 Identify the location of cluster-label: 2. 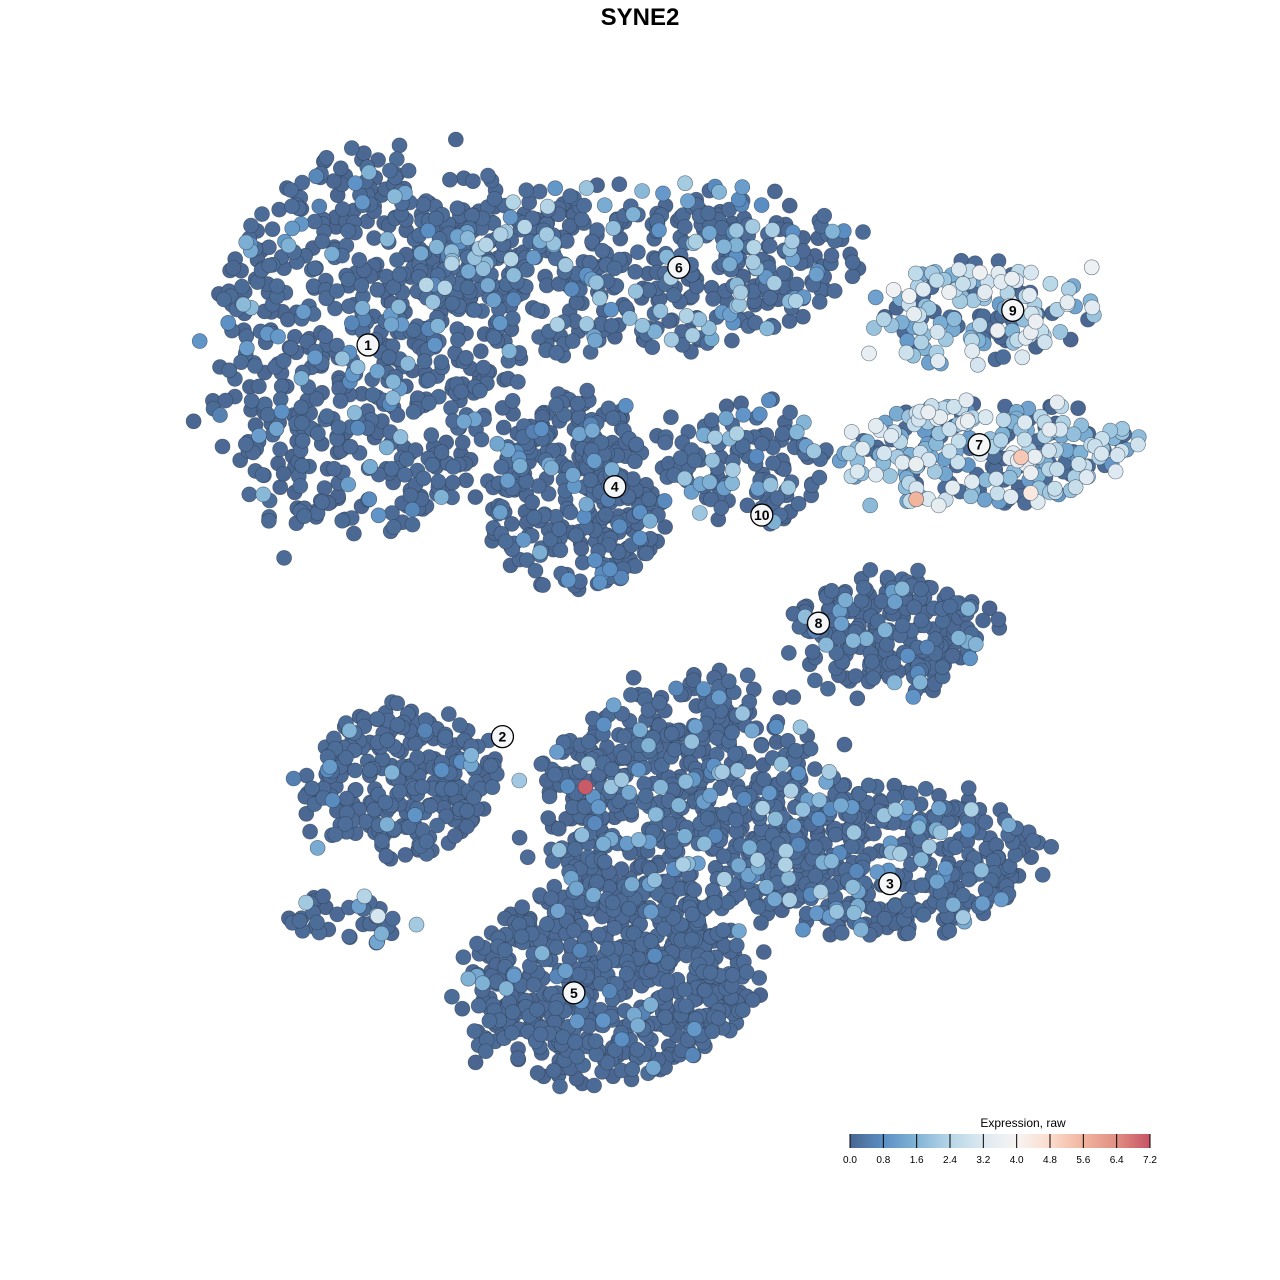
(503, 737).